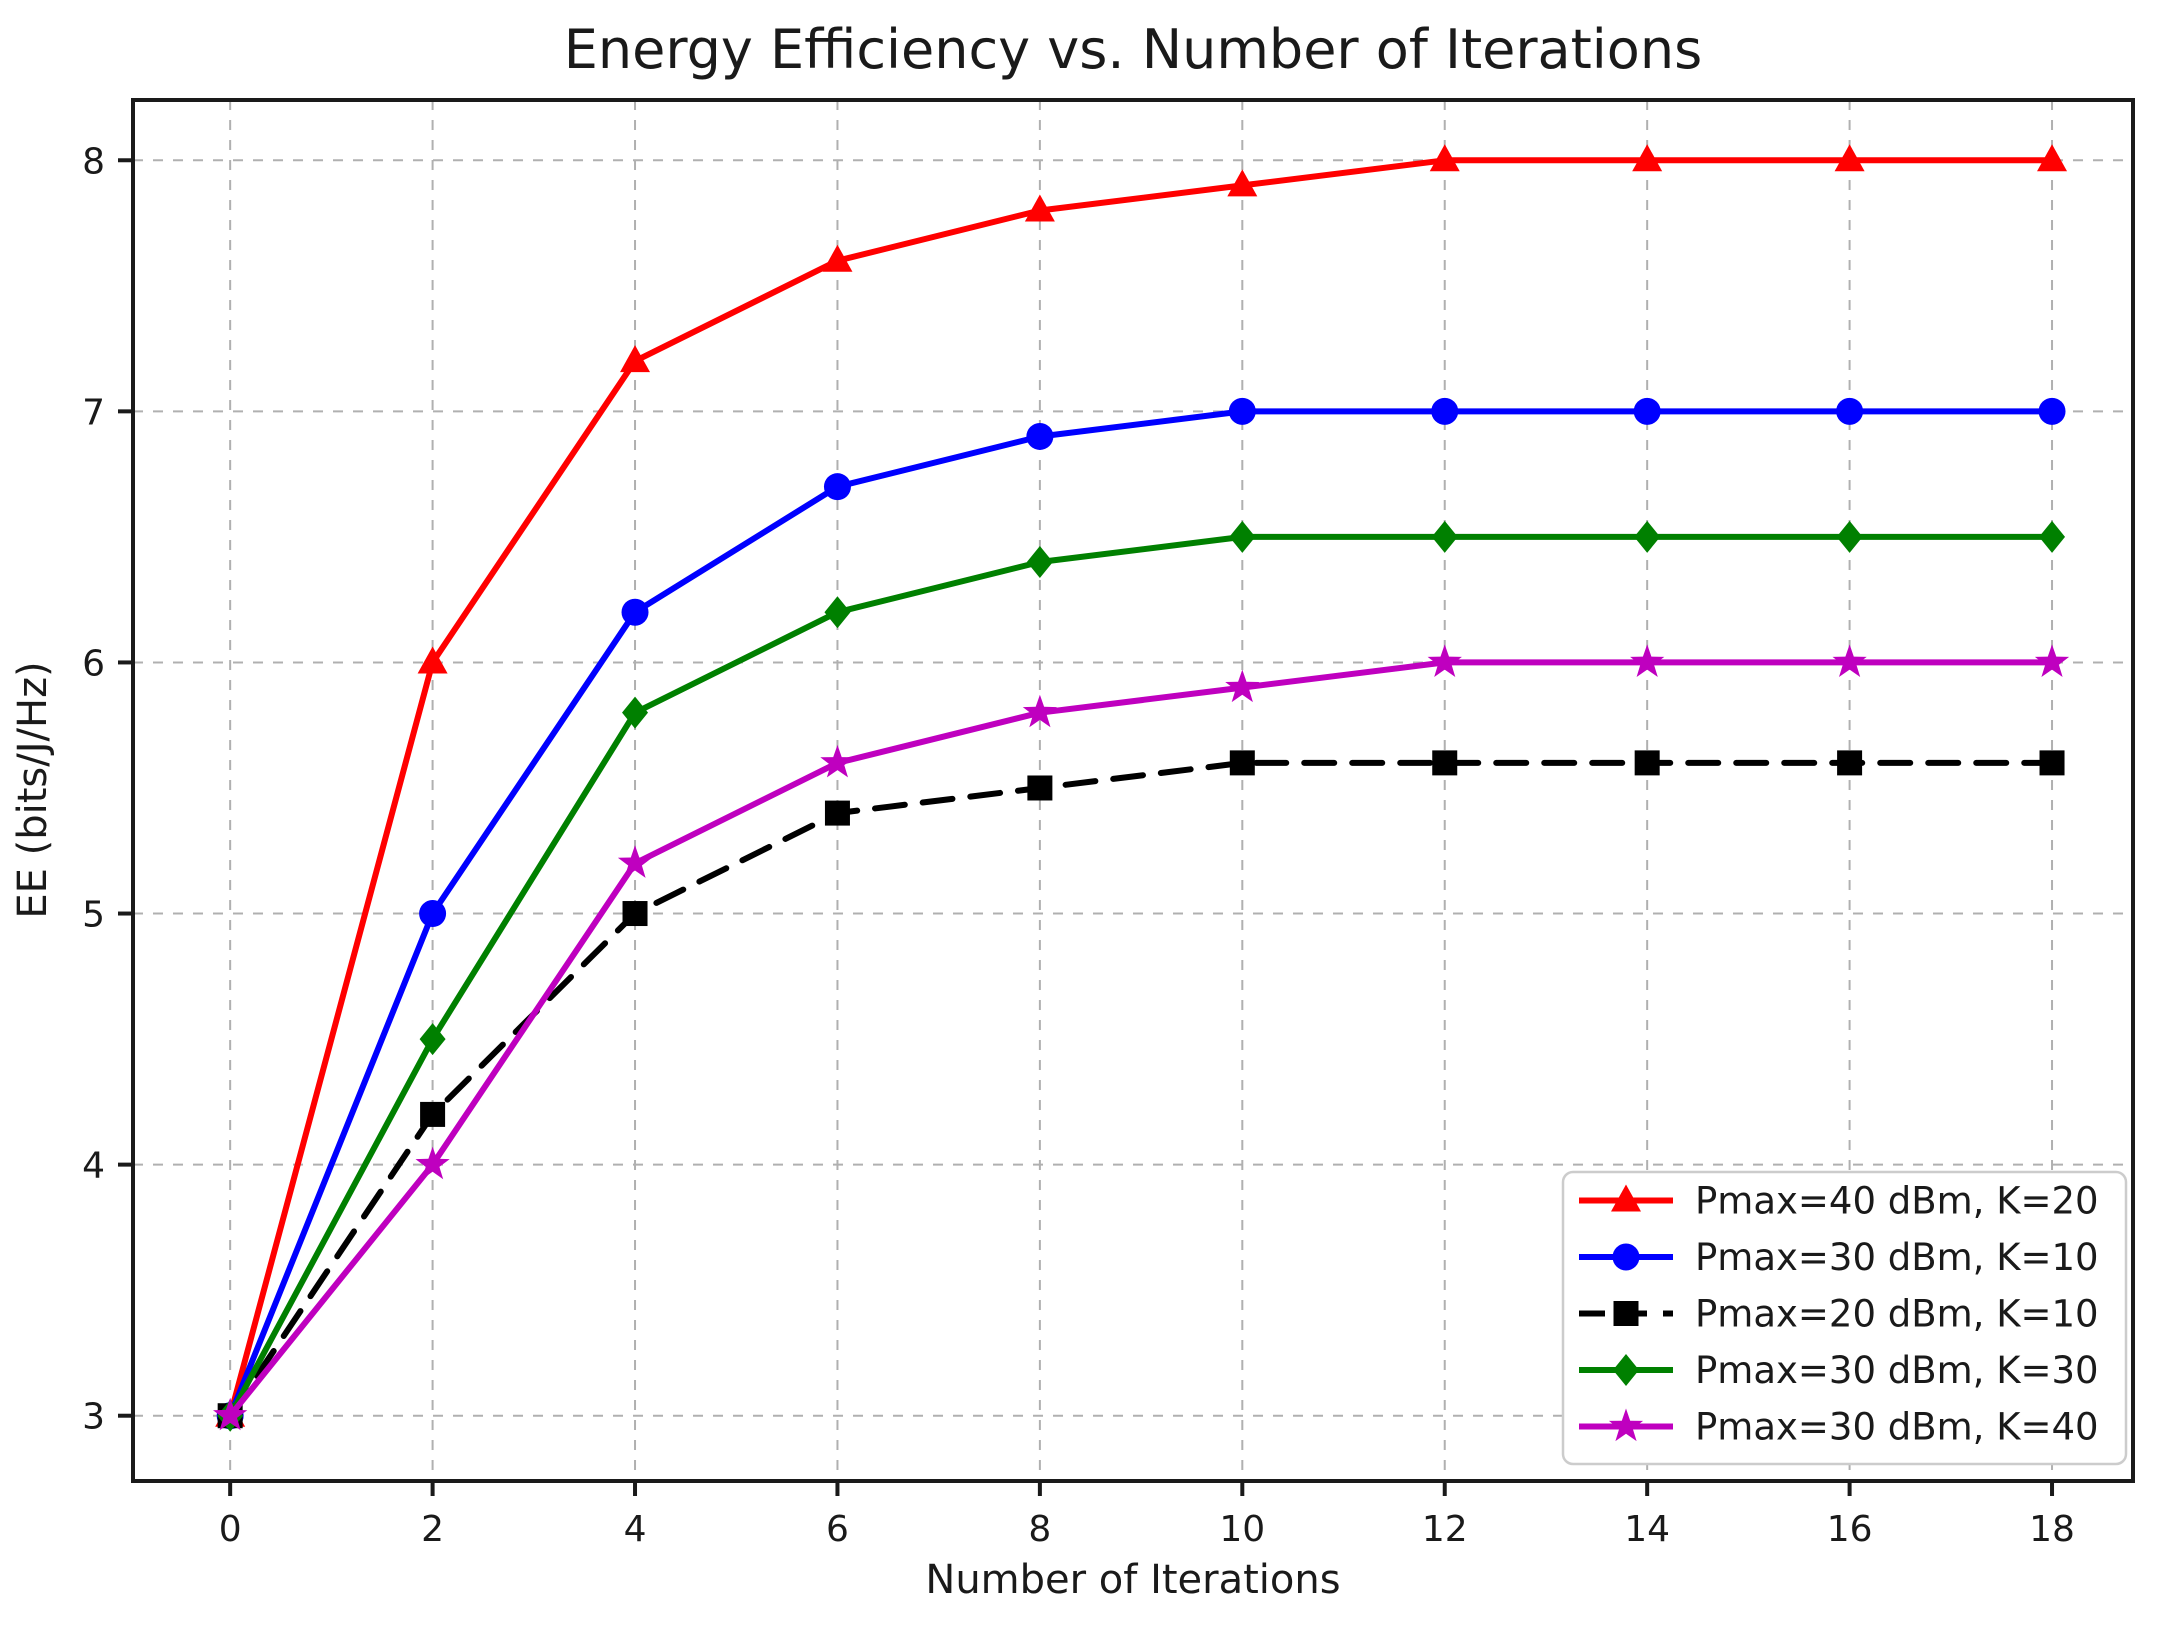 Image resolution: width=2168 pixels, height=1627 pixels. Describe the element at coordinates (1647, 1529) in the screenshot. I see `x-tick-label: 14` at that location.